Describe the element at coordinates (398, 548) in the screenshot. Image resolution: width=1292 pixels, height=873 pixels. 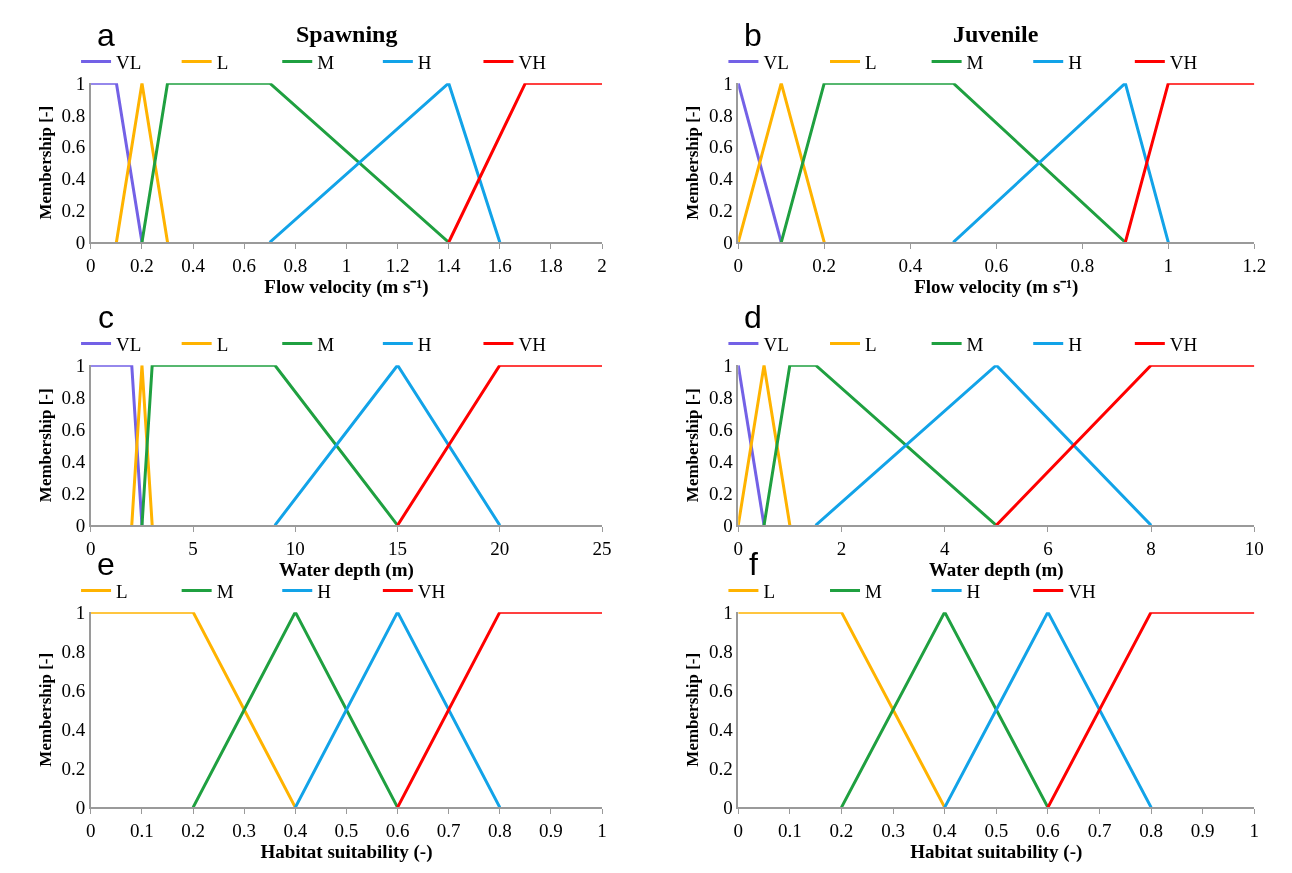
I see `x-tick-label: 15` at that location.